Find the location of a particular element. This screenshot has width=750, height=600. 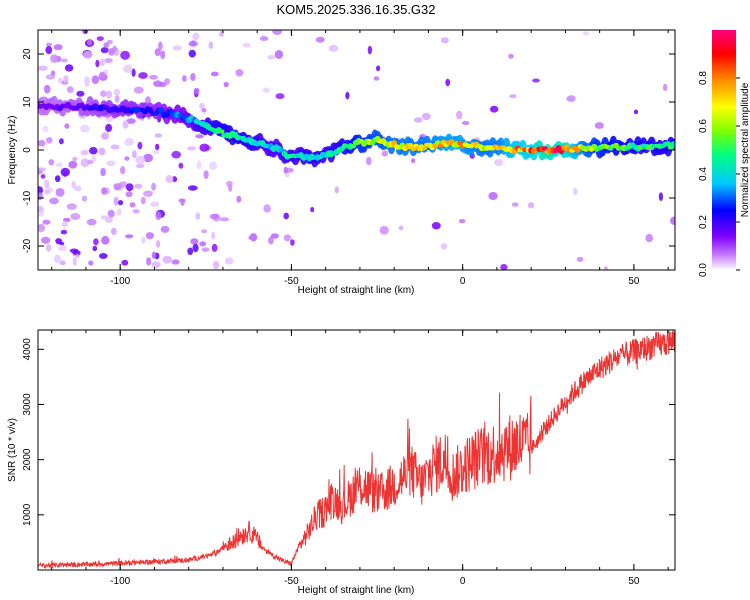

chart-title: KOM5.2025.336.16.35.G32 is located at coordinates (355, 9).